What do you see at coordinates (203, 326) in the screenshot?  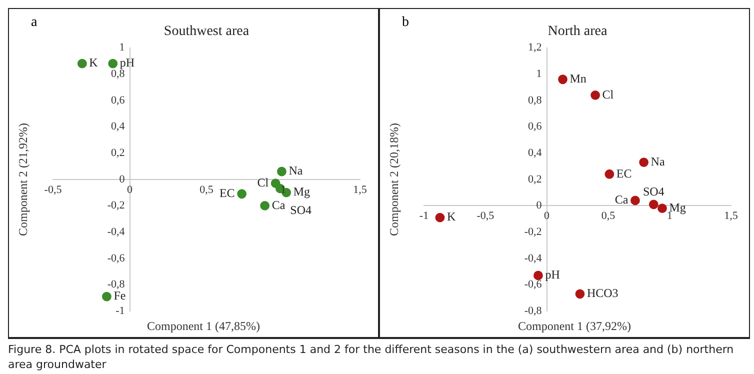 I see `x-axis-title: Component 1 (47,85%)` at bounding box center [203, 326].